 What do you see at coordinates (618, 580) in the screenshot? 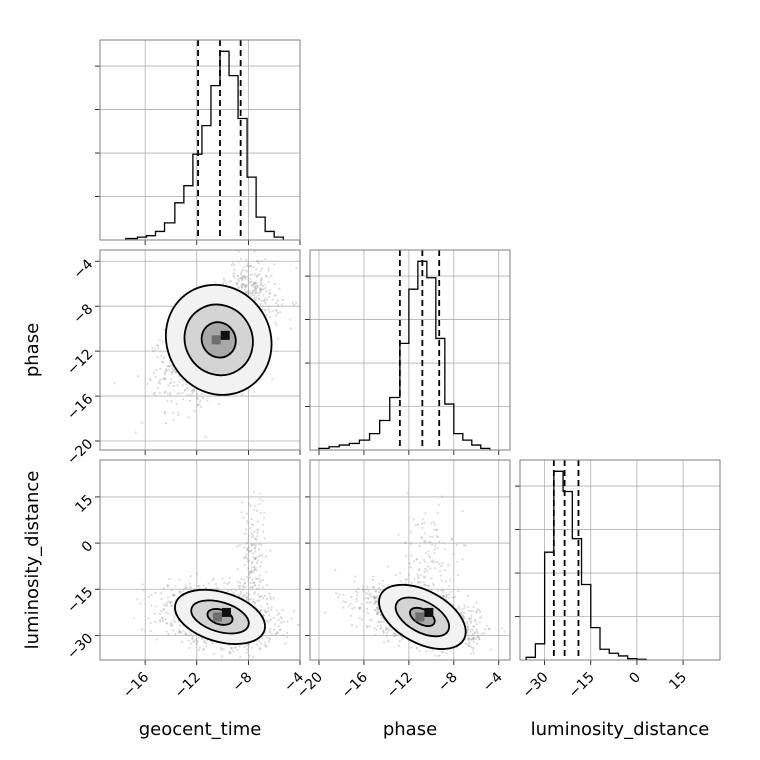
I see `panel-hist-luminosity-distance: −30 −15 0 15` at bounding box center [618, 580].